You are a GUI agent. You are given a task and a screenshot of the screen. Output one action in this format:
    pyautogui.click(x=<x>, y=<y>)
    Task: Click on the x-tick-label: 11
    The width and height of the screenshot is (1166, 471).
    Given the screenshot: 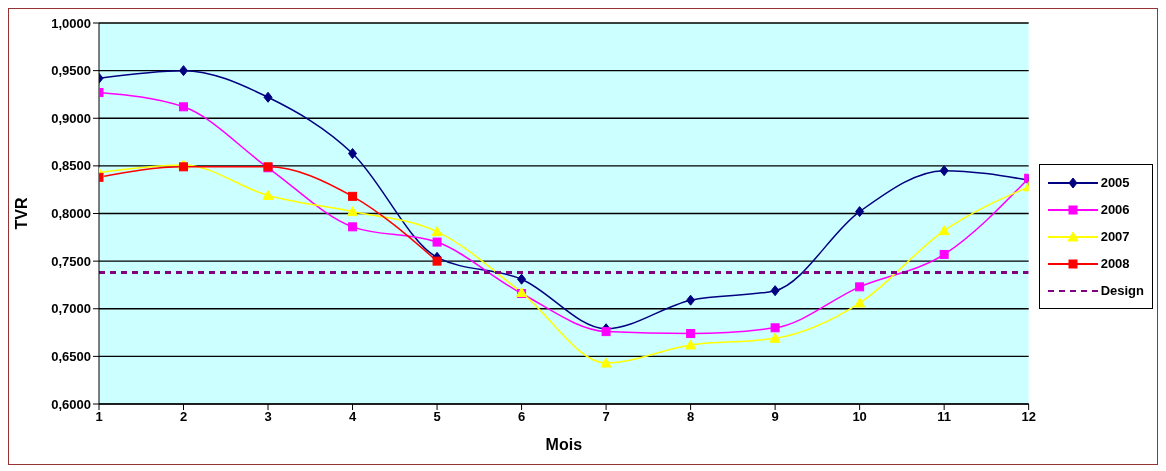 What is the action you would take?
    pyautogui.click(x=944, y=417)
    